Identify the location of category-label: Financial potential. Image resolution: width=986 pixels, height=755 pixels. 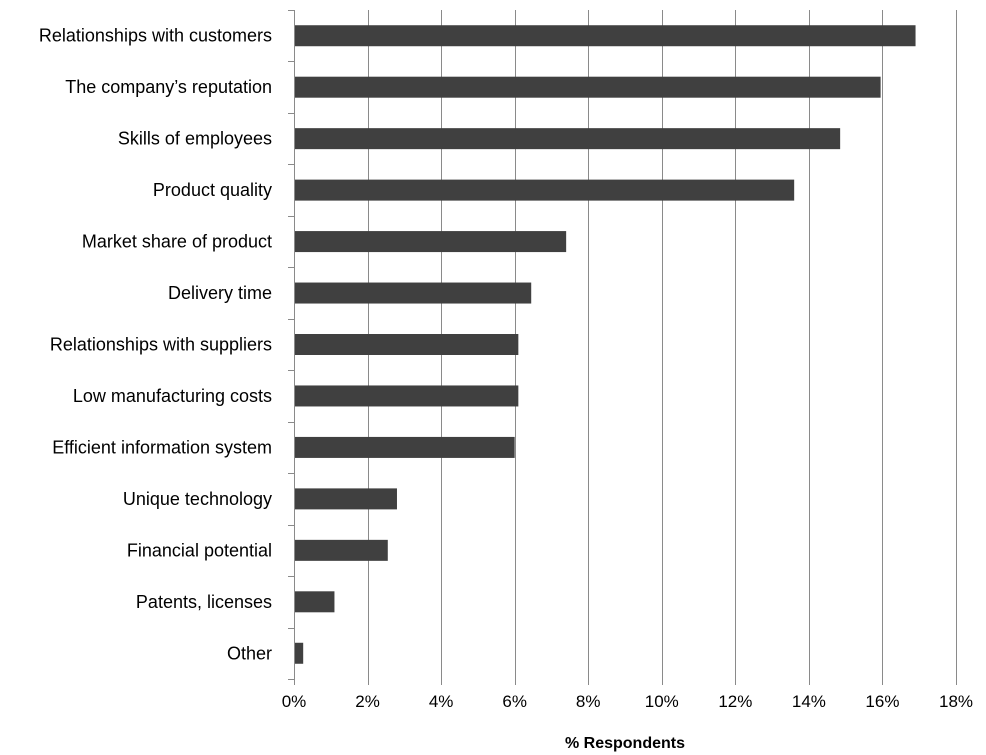
(199, 550).